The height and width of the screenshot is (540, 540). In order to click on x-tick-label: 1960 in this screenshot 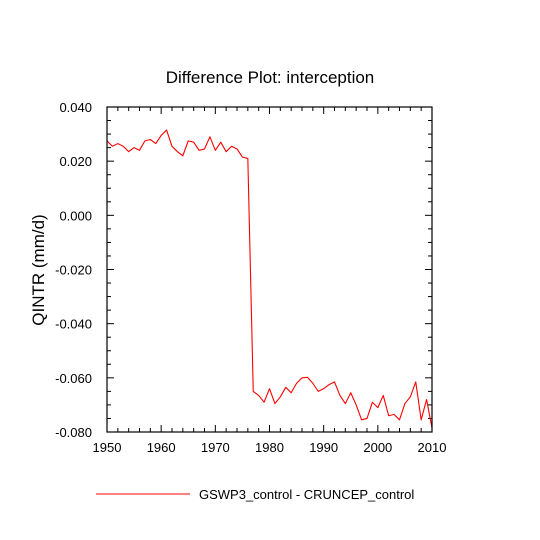, I will do `click(161, 447)`.